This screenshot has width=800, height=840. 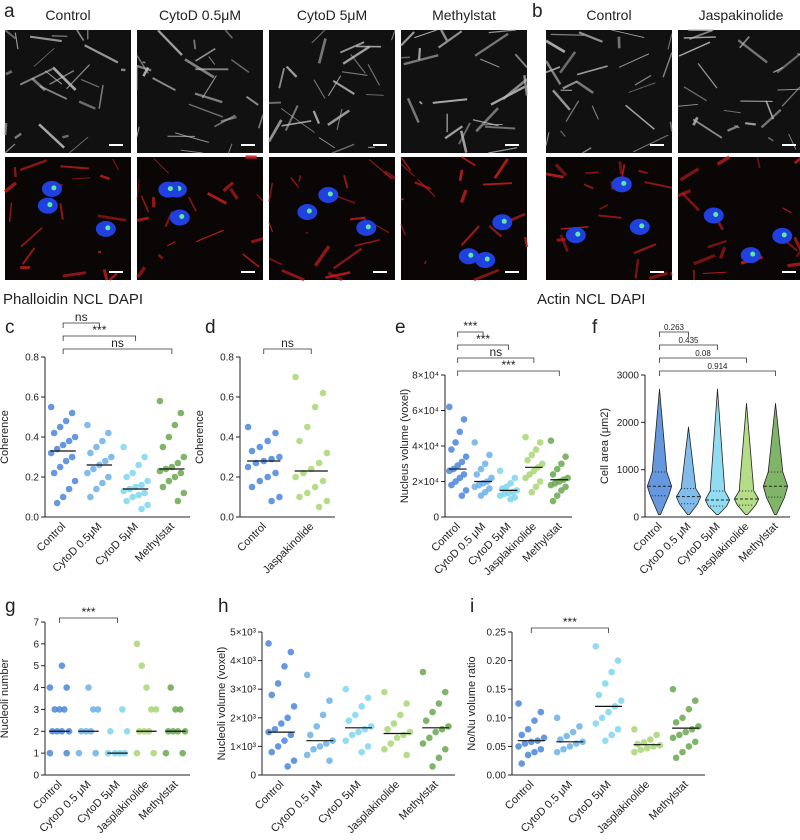 I want to click on y-tick-label: 0.8, so click(x=227, y=358).